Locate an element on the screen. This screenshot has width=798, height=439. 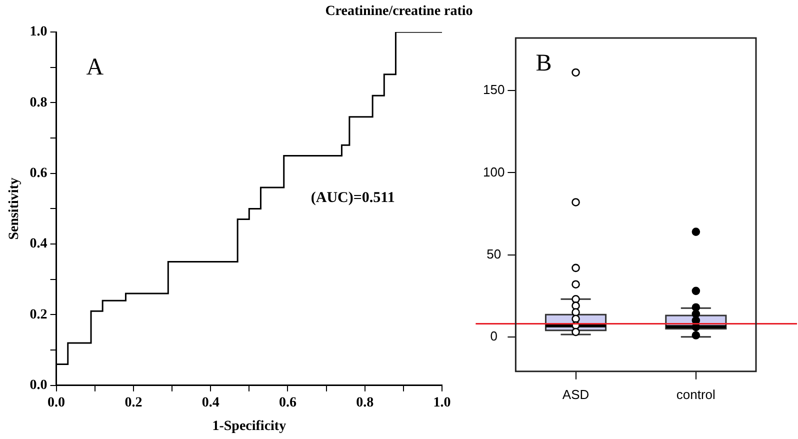
y-tick-label: 0.4 is located at coordinates (39, 244).